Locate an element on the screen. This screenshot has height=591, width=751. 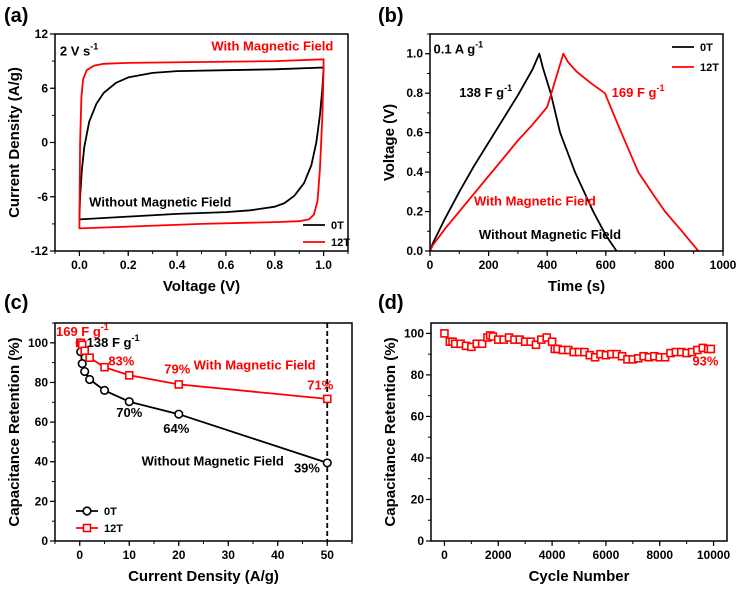
annotation: 0.1 A g-1 is located at coordinates (459, 48).